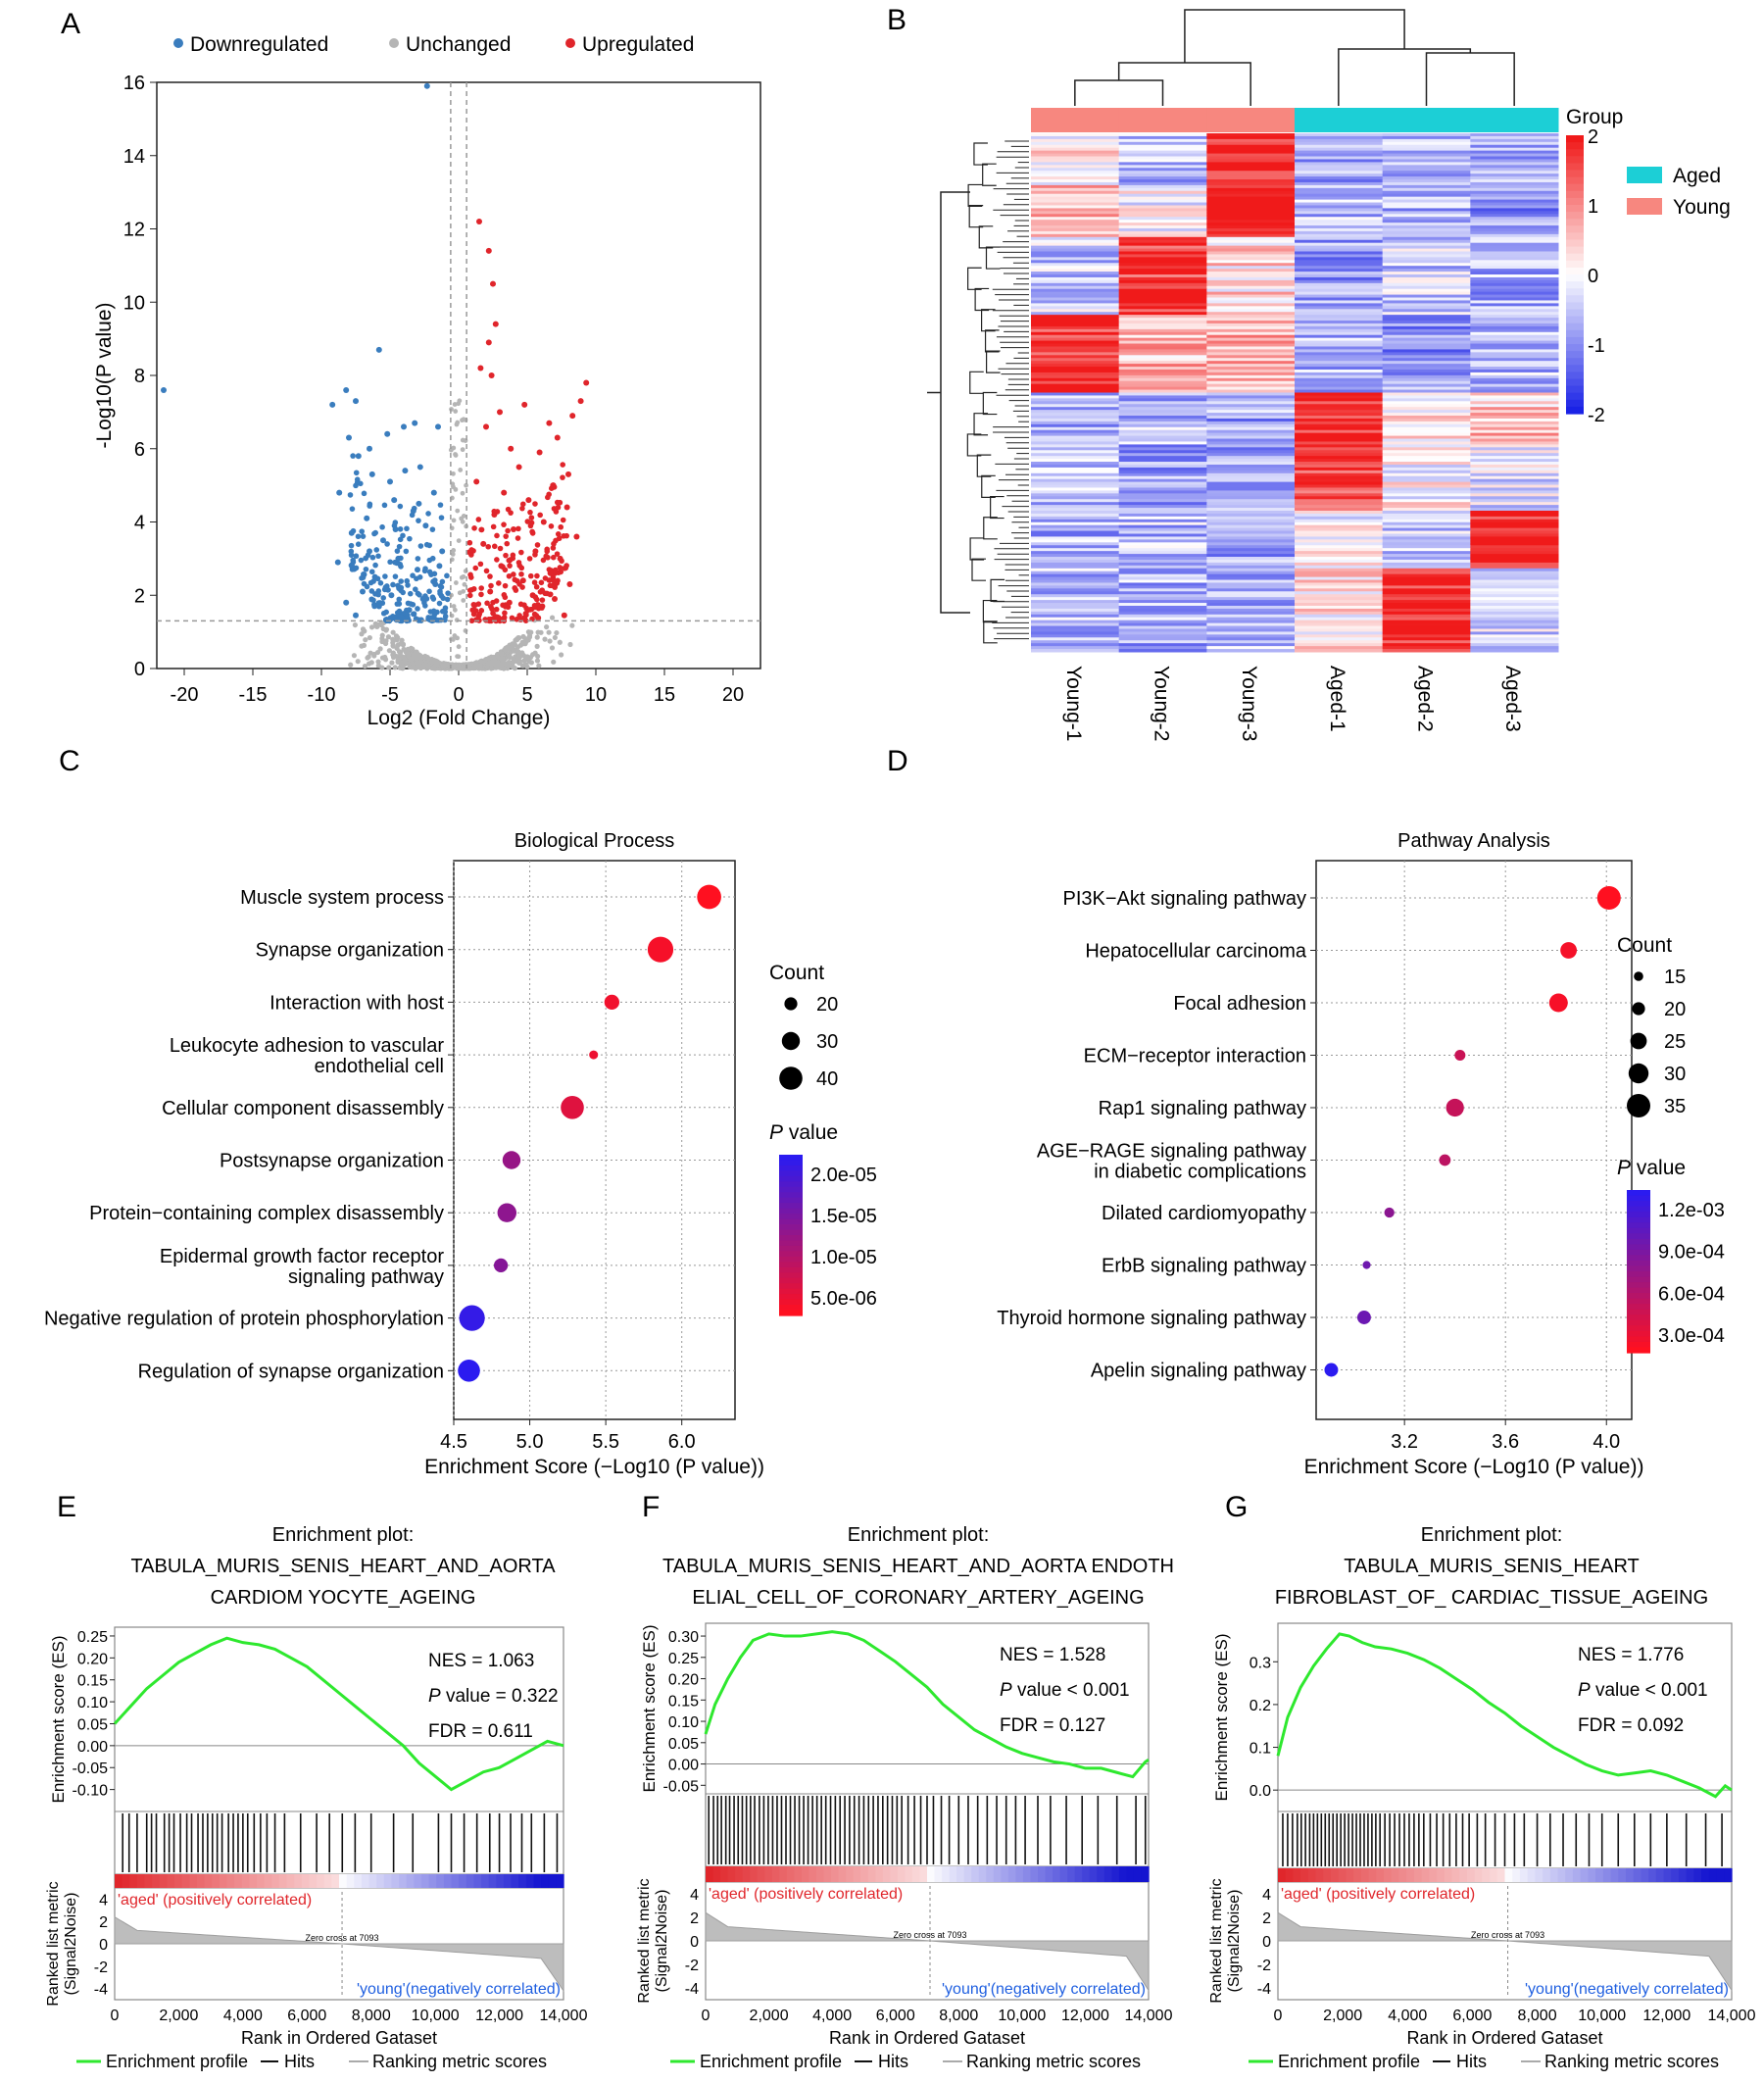 The height and width of the screenshot is (2083, 1764). I want to click on panel-letter-b: B, so click(896, 20).